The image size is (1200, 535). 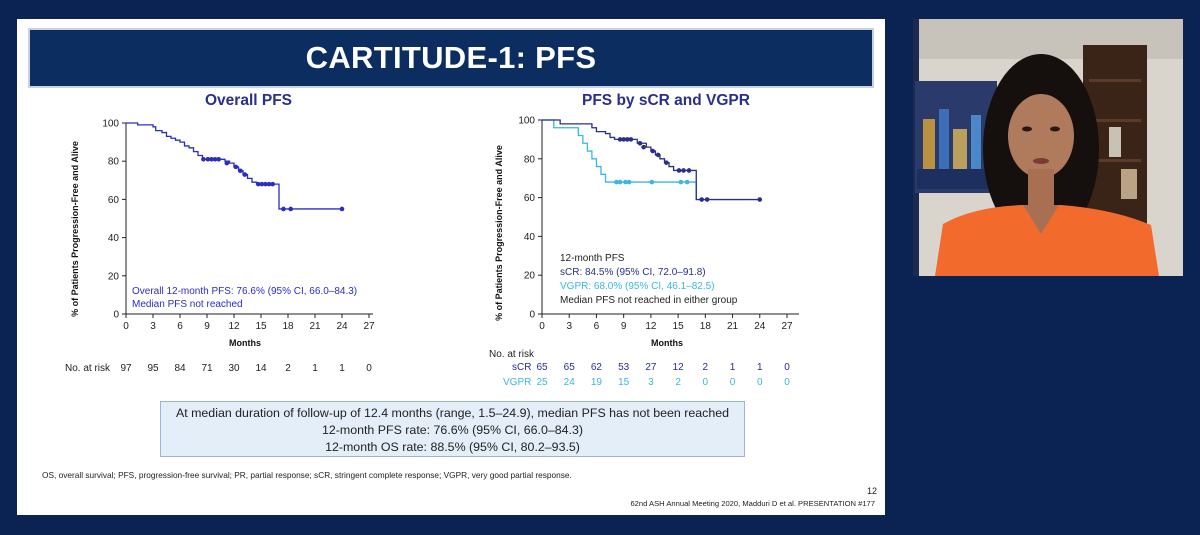 What do you see at coordinates (114, 162) in the screenshot?
I see `y-tick-label: 80` at bounding box center [114, 162].